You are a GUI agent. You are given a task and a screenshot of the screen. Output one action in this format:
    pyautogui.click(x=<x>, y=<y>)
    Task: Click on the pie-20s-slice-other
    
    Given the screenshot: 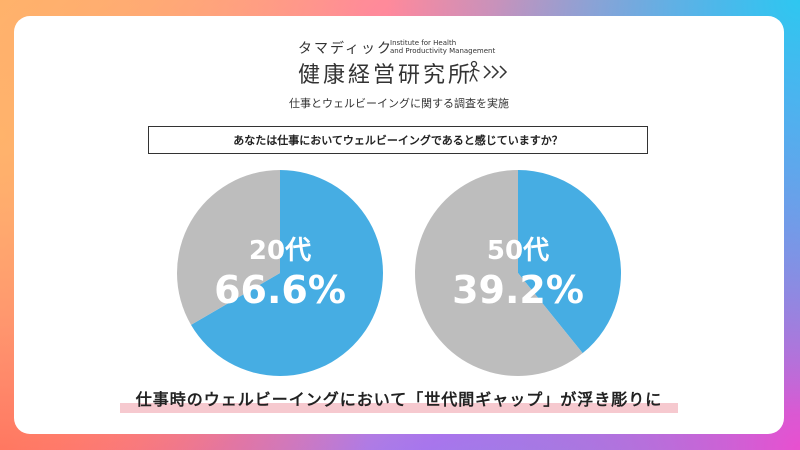 What is the action you would take?
    pyautogui.click(x=228, y=247)
    